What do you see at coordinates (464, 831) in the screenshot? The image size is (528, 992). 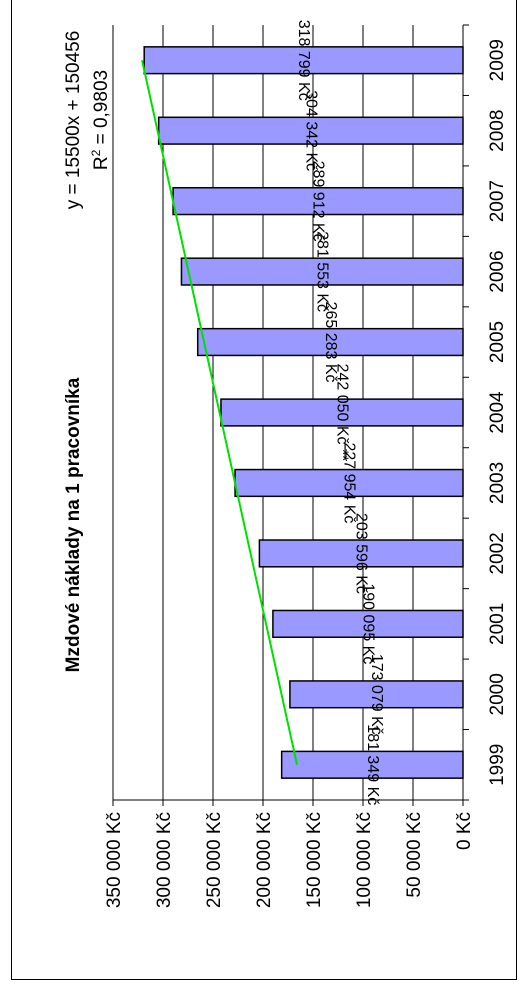 I see `value-tick-label: 0 Kč` at bounding box center [464, 831].